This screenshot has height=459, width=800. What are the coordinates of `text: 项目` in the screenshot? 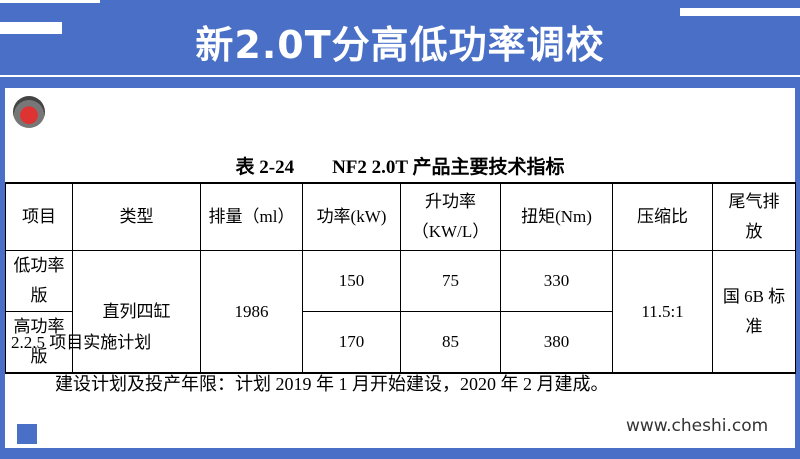 It's located at (39, 216).